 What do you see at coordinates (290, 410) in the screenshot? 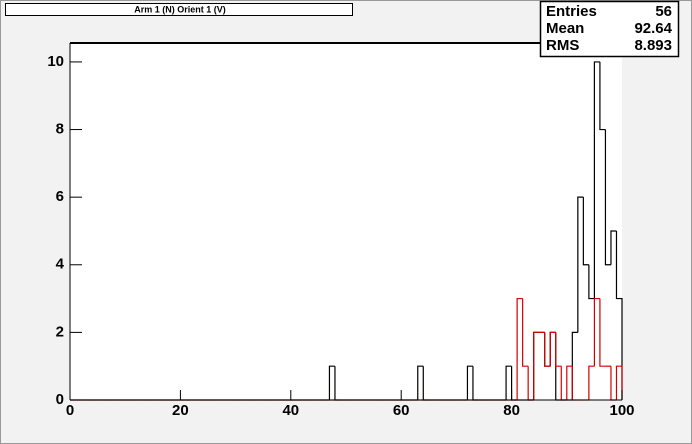
I see `x-tick-label: 40` at bounding box center [290, 410].